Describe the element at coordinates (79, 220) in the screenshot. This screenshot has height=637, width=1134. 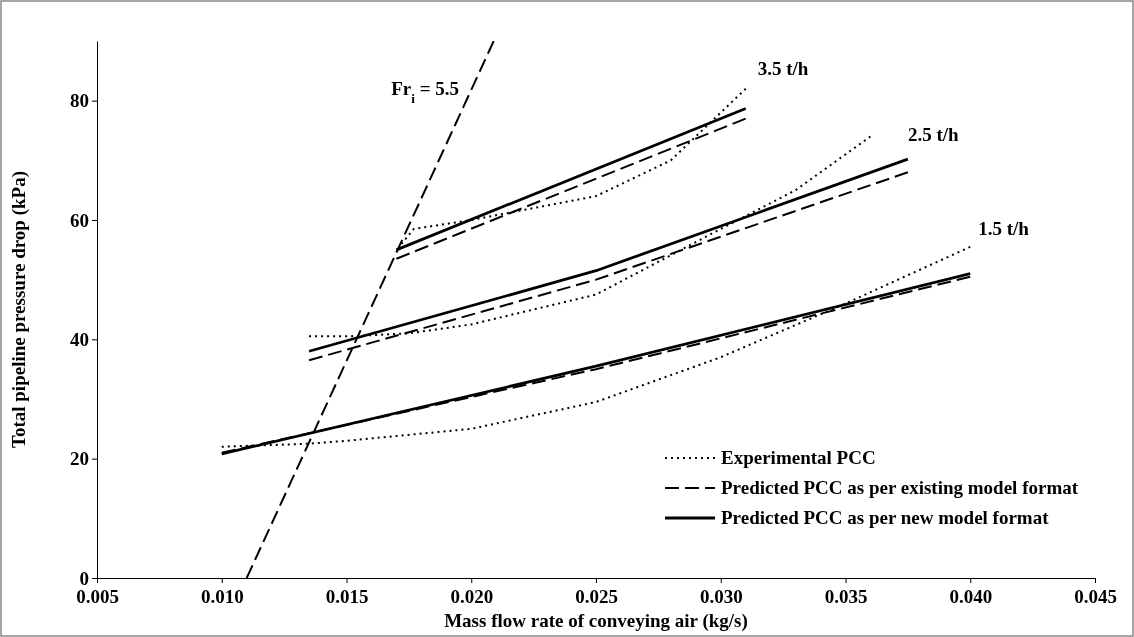
I see `y-tick-label: 60` at that location.